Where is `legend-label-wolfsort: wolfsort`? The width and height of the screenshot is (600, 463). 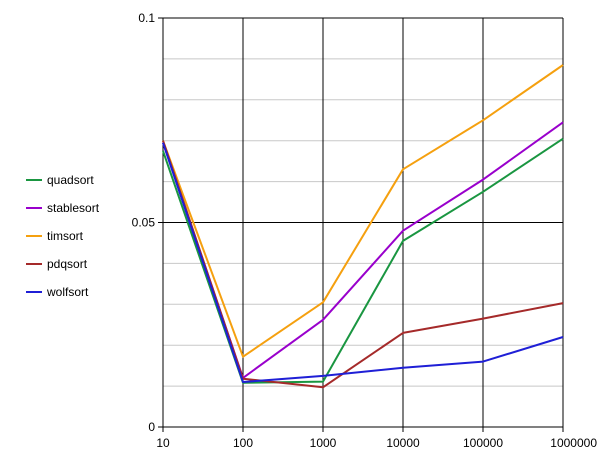
legend-label-wolfsort: wolfsort is located at coordinates (67, 292).